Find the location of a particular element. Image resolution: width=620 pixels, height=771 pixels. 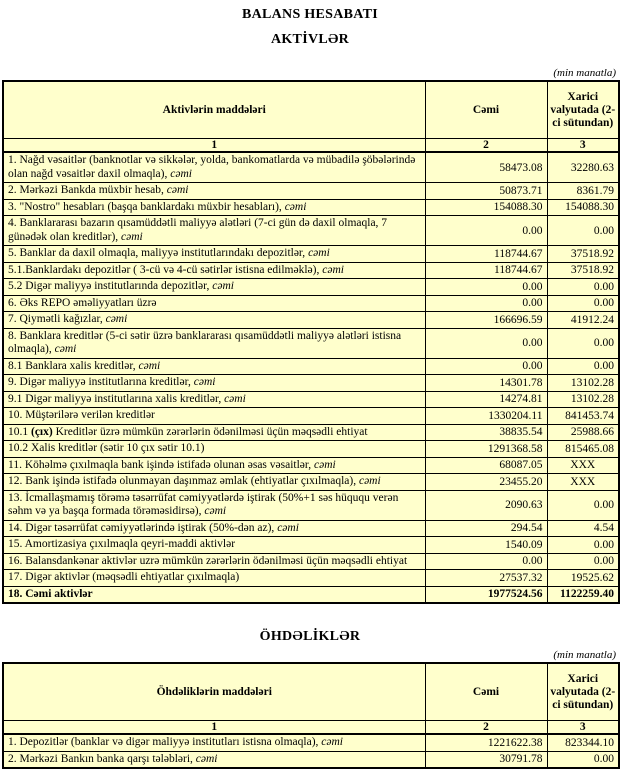

foreign-value-cell: 841453.74 is located at coordinates (583, 416).